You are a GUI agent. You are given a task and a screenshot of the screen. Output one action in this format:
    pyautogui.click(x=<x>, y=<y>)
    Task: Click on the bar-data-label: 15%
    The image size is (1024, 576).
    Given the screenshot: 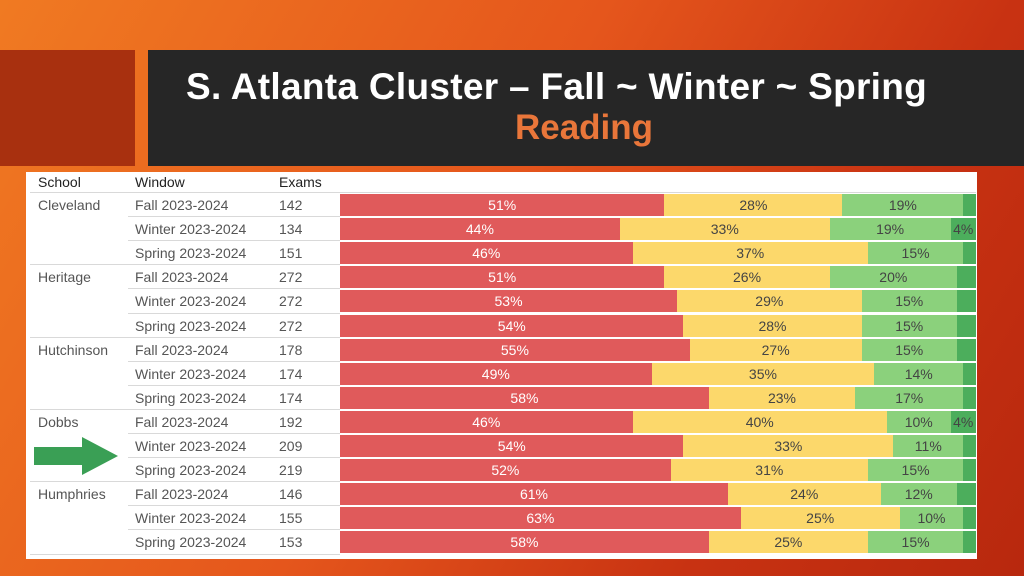 What is the action you would take?
    pyautogui.click(x=915, y=470)
    